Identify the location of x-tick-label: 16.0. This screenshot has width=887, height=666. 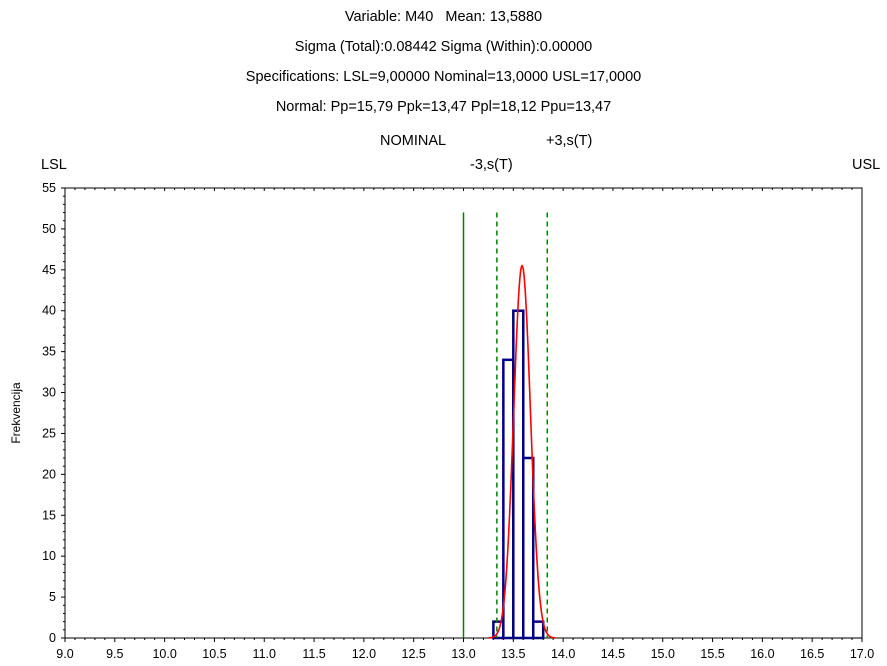
(762, 654).